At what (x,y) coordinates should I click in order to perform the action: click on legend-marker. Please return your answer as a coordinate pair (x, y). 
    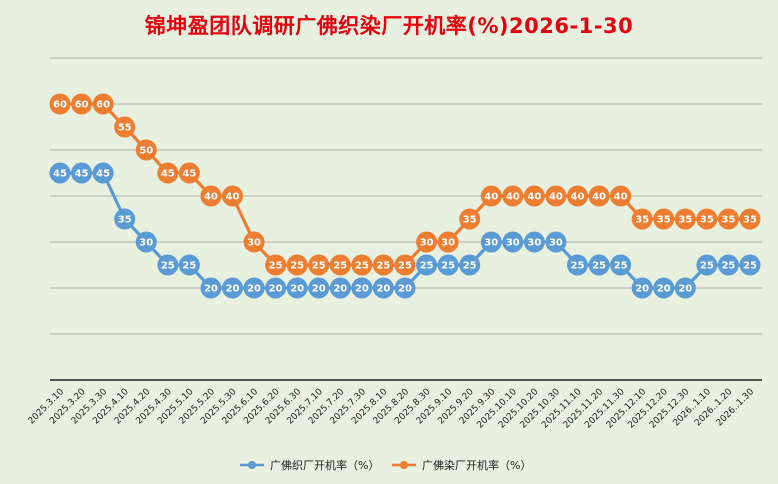
    Looking at the image, I should click on (252, 465).